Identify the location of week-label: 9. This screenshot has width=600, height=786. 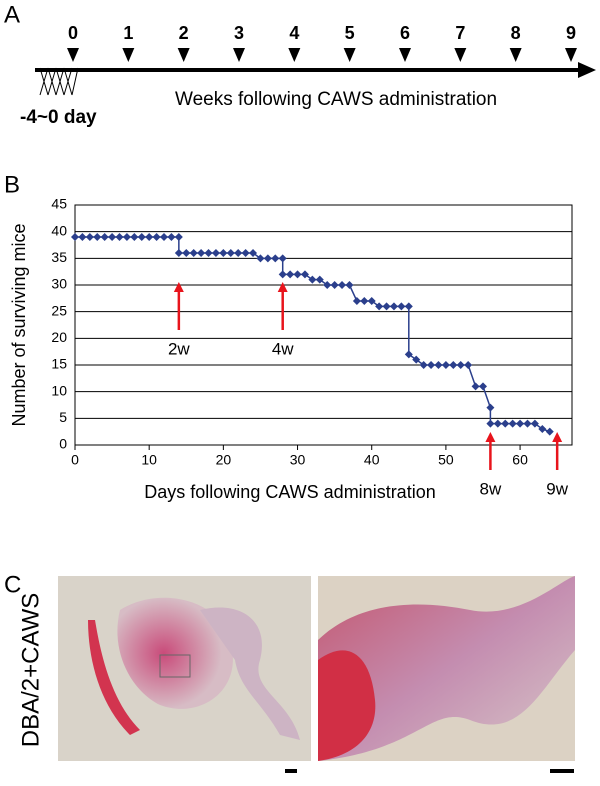
(571, 33).